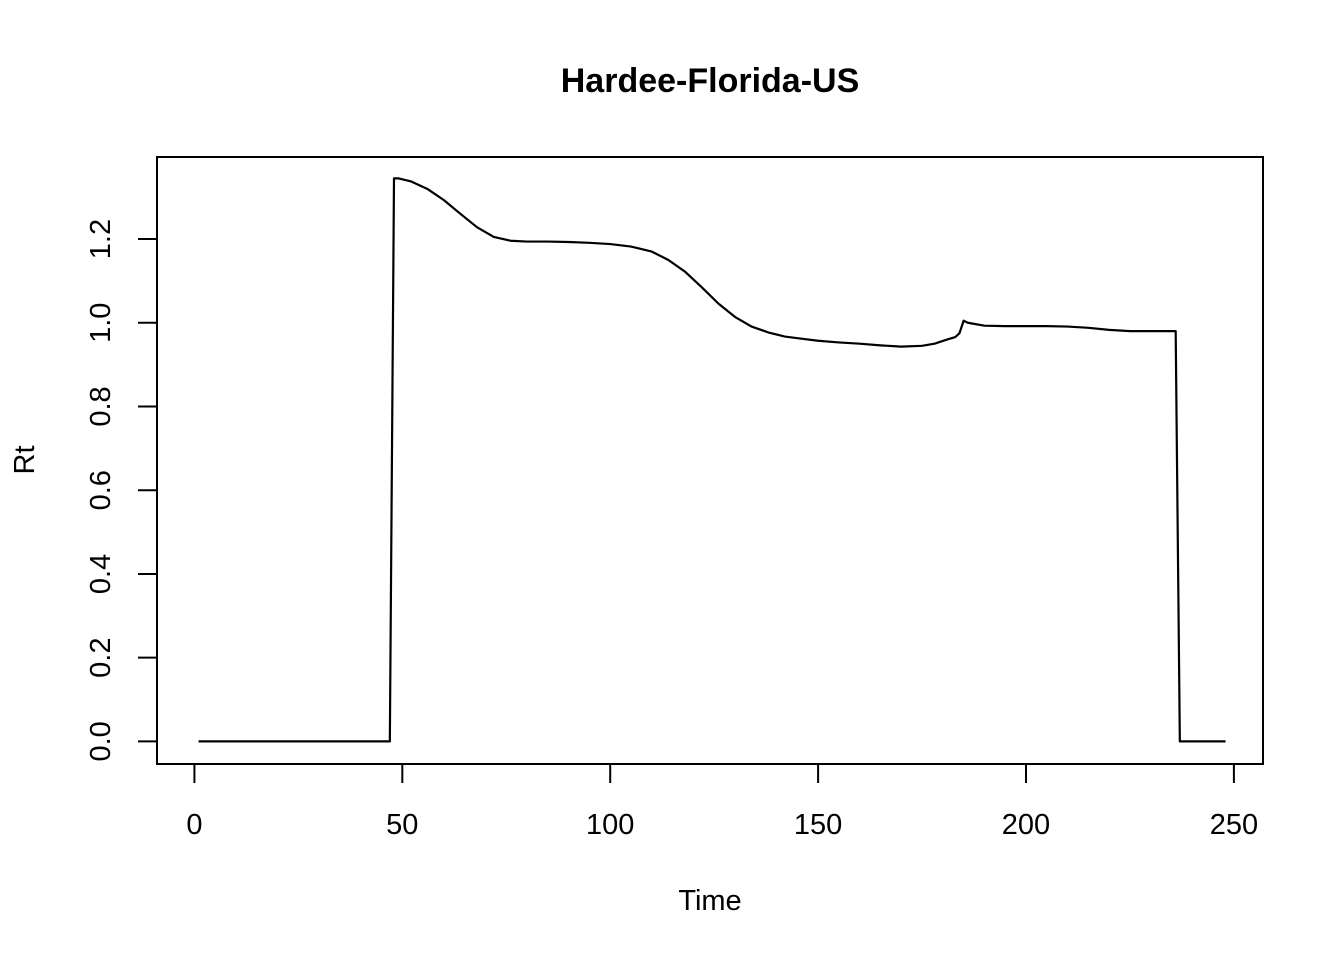 This screenshot has width=1344, height=960. I want to click on x-tick-label: 150, so click(818, 825).